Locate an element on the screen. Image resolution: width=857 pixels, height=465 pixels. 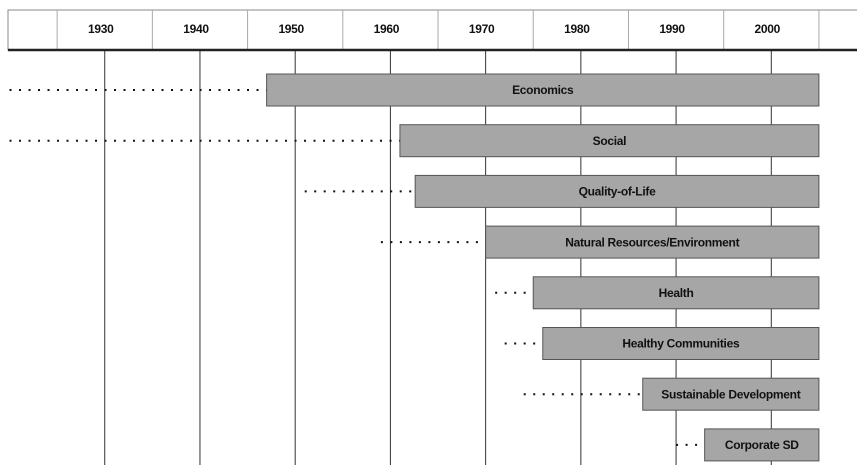
x-tick-label: 1960 is located at coordinates (387, 29).